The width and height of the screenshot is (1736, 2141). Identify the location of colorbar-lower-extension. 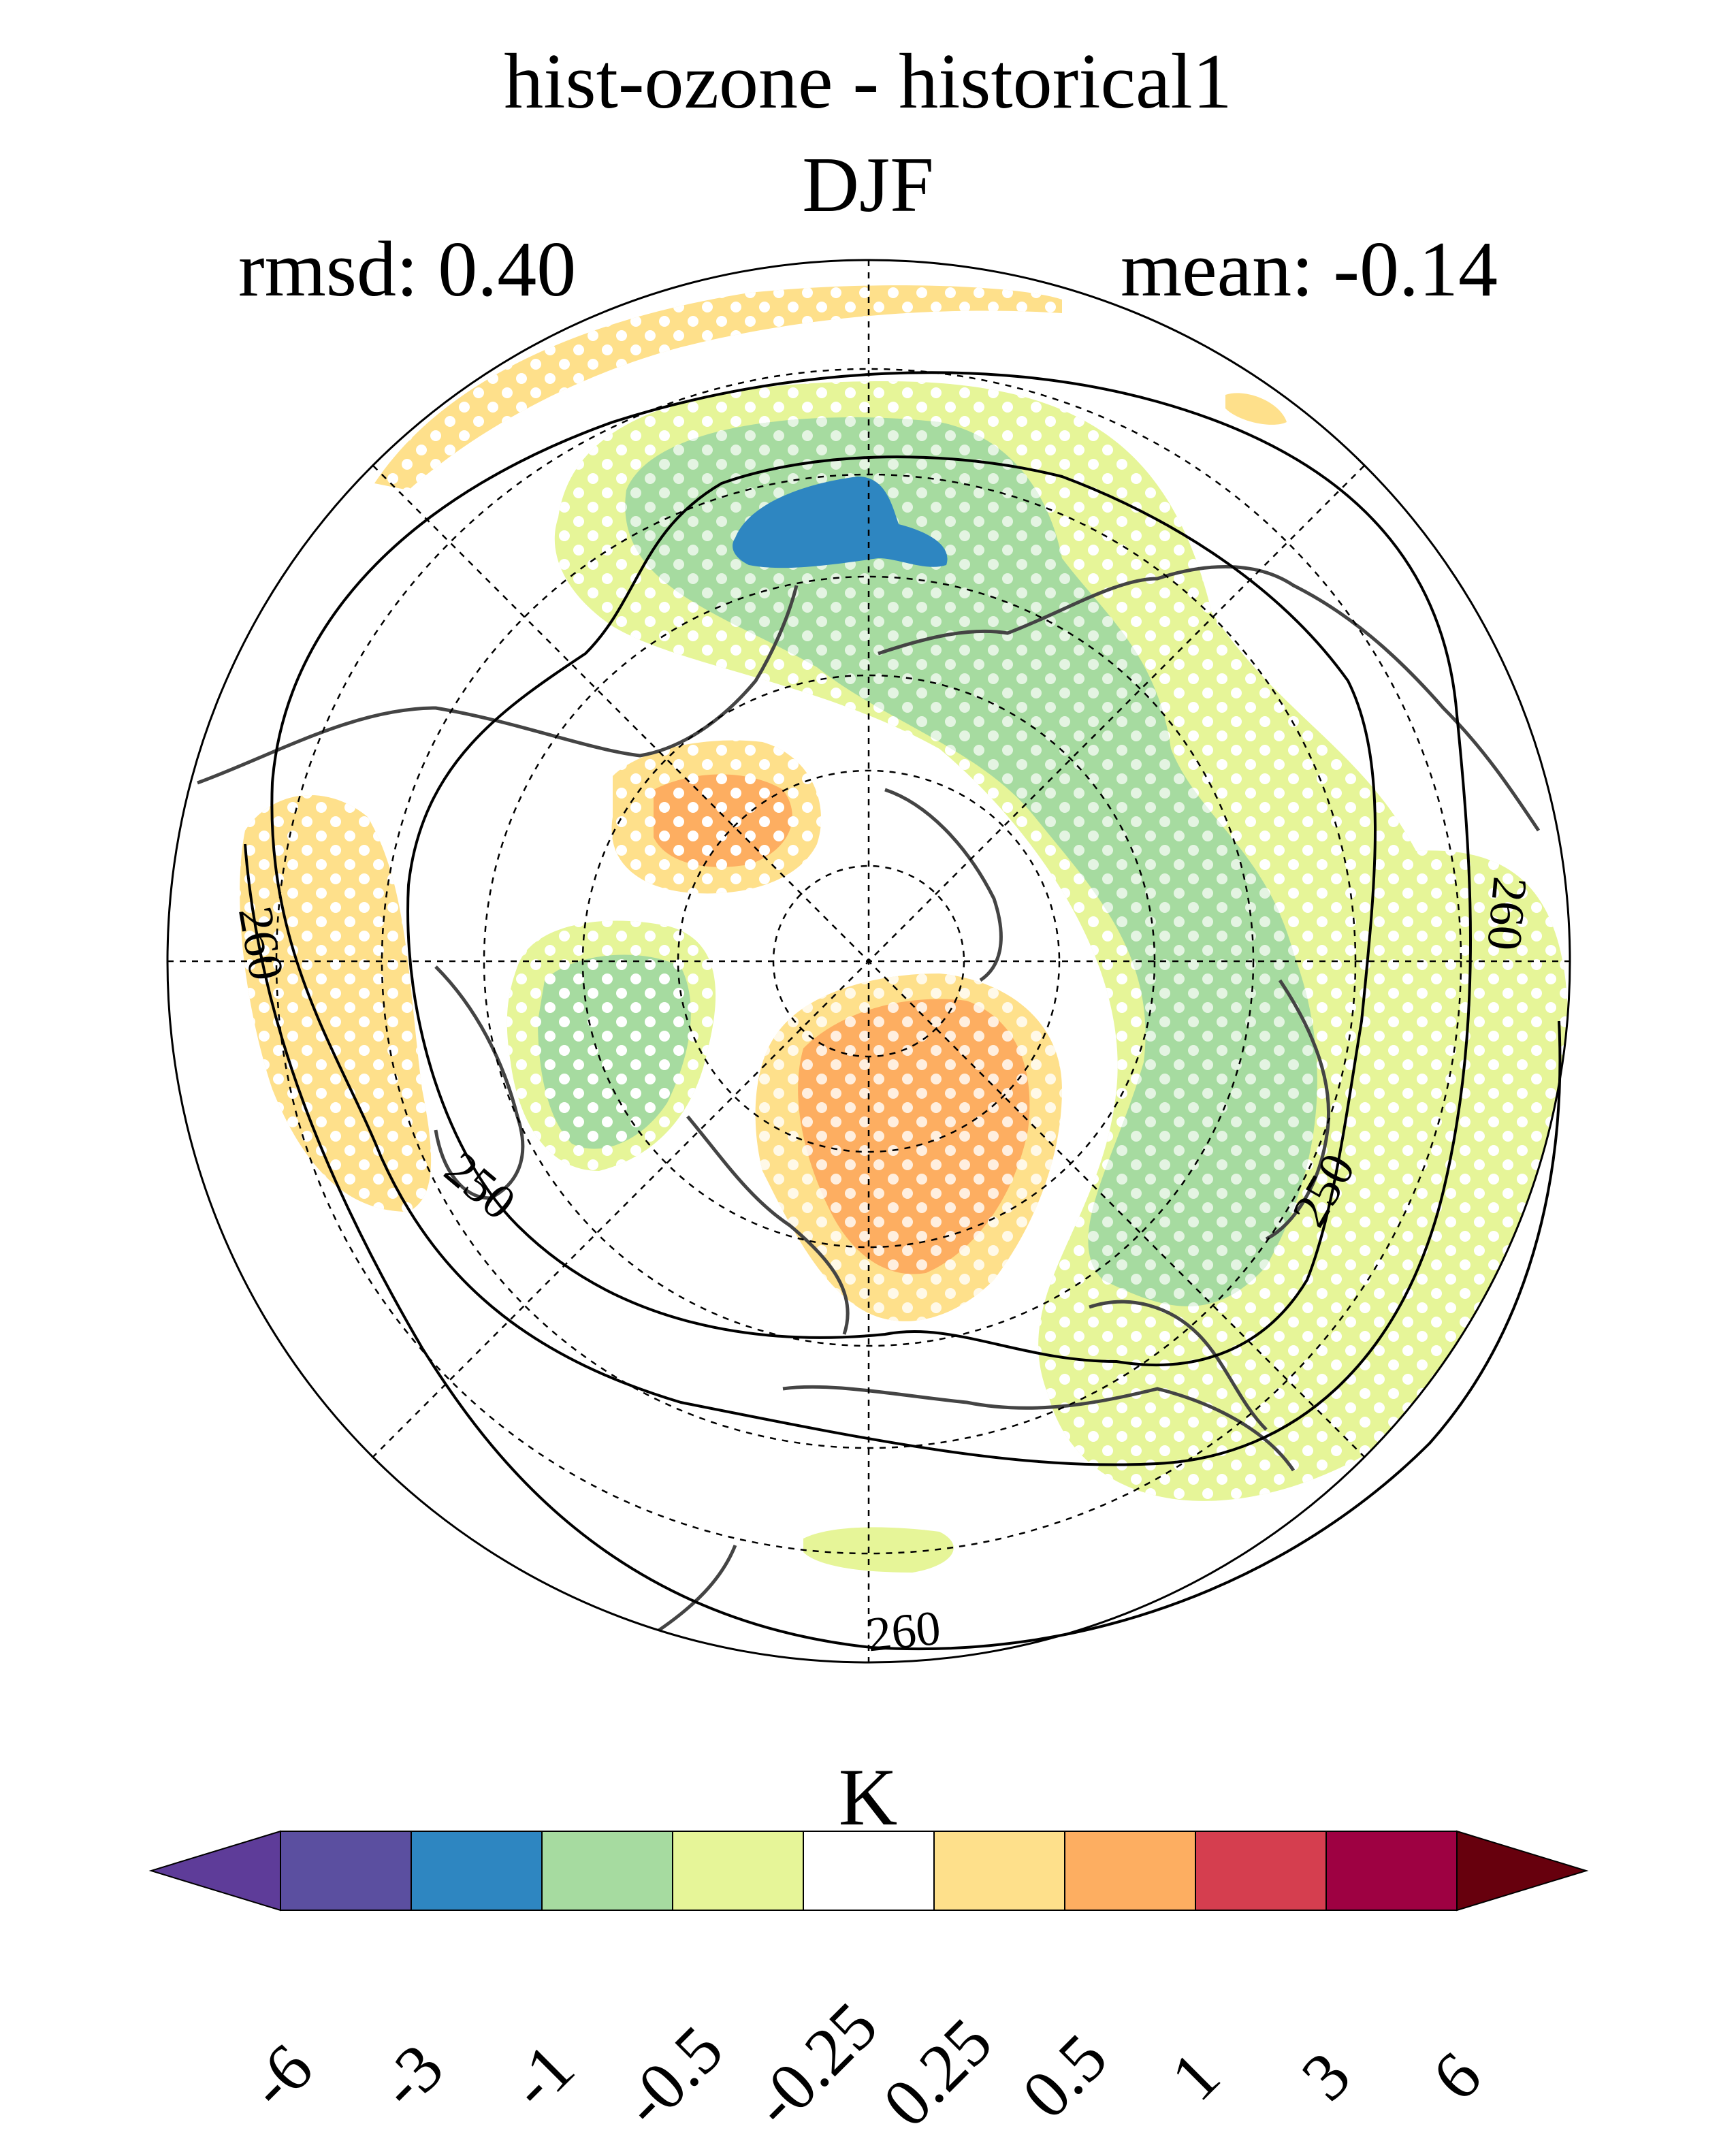
(214, 1871).